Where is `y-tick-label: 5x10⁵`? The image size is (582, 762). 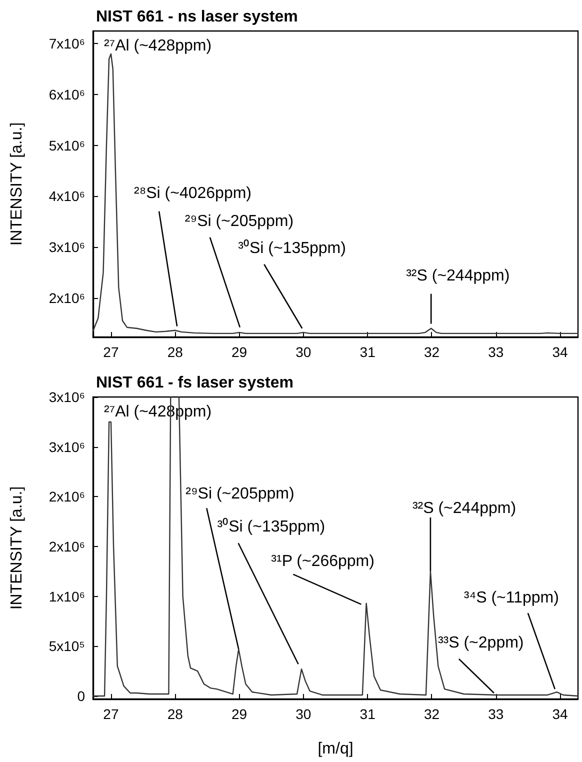
y-tick-label: 5x10⁵ is located at coordinates (66, 646).